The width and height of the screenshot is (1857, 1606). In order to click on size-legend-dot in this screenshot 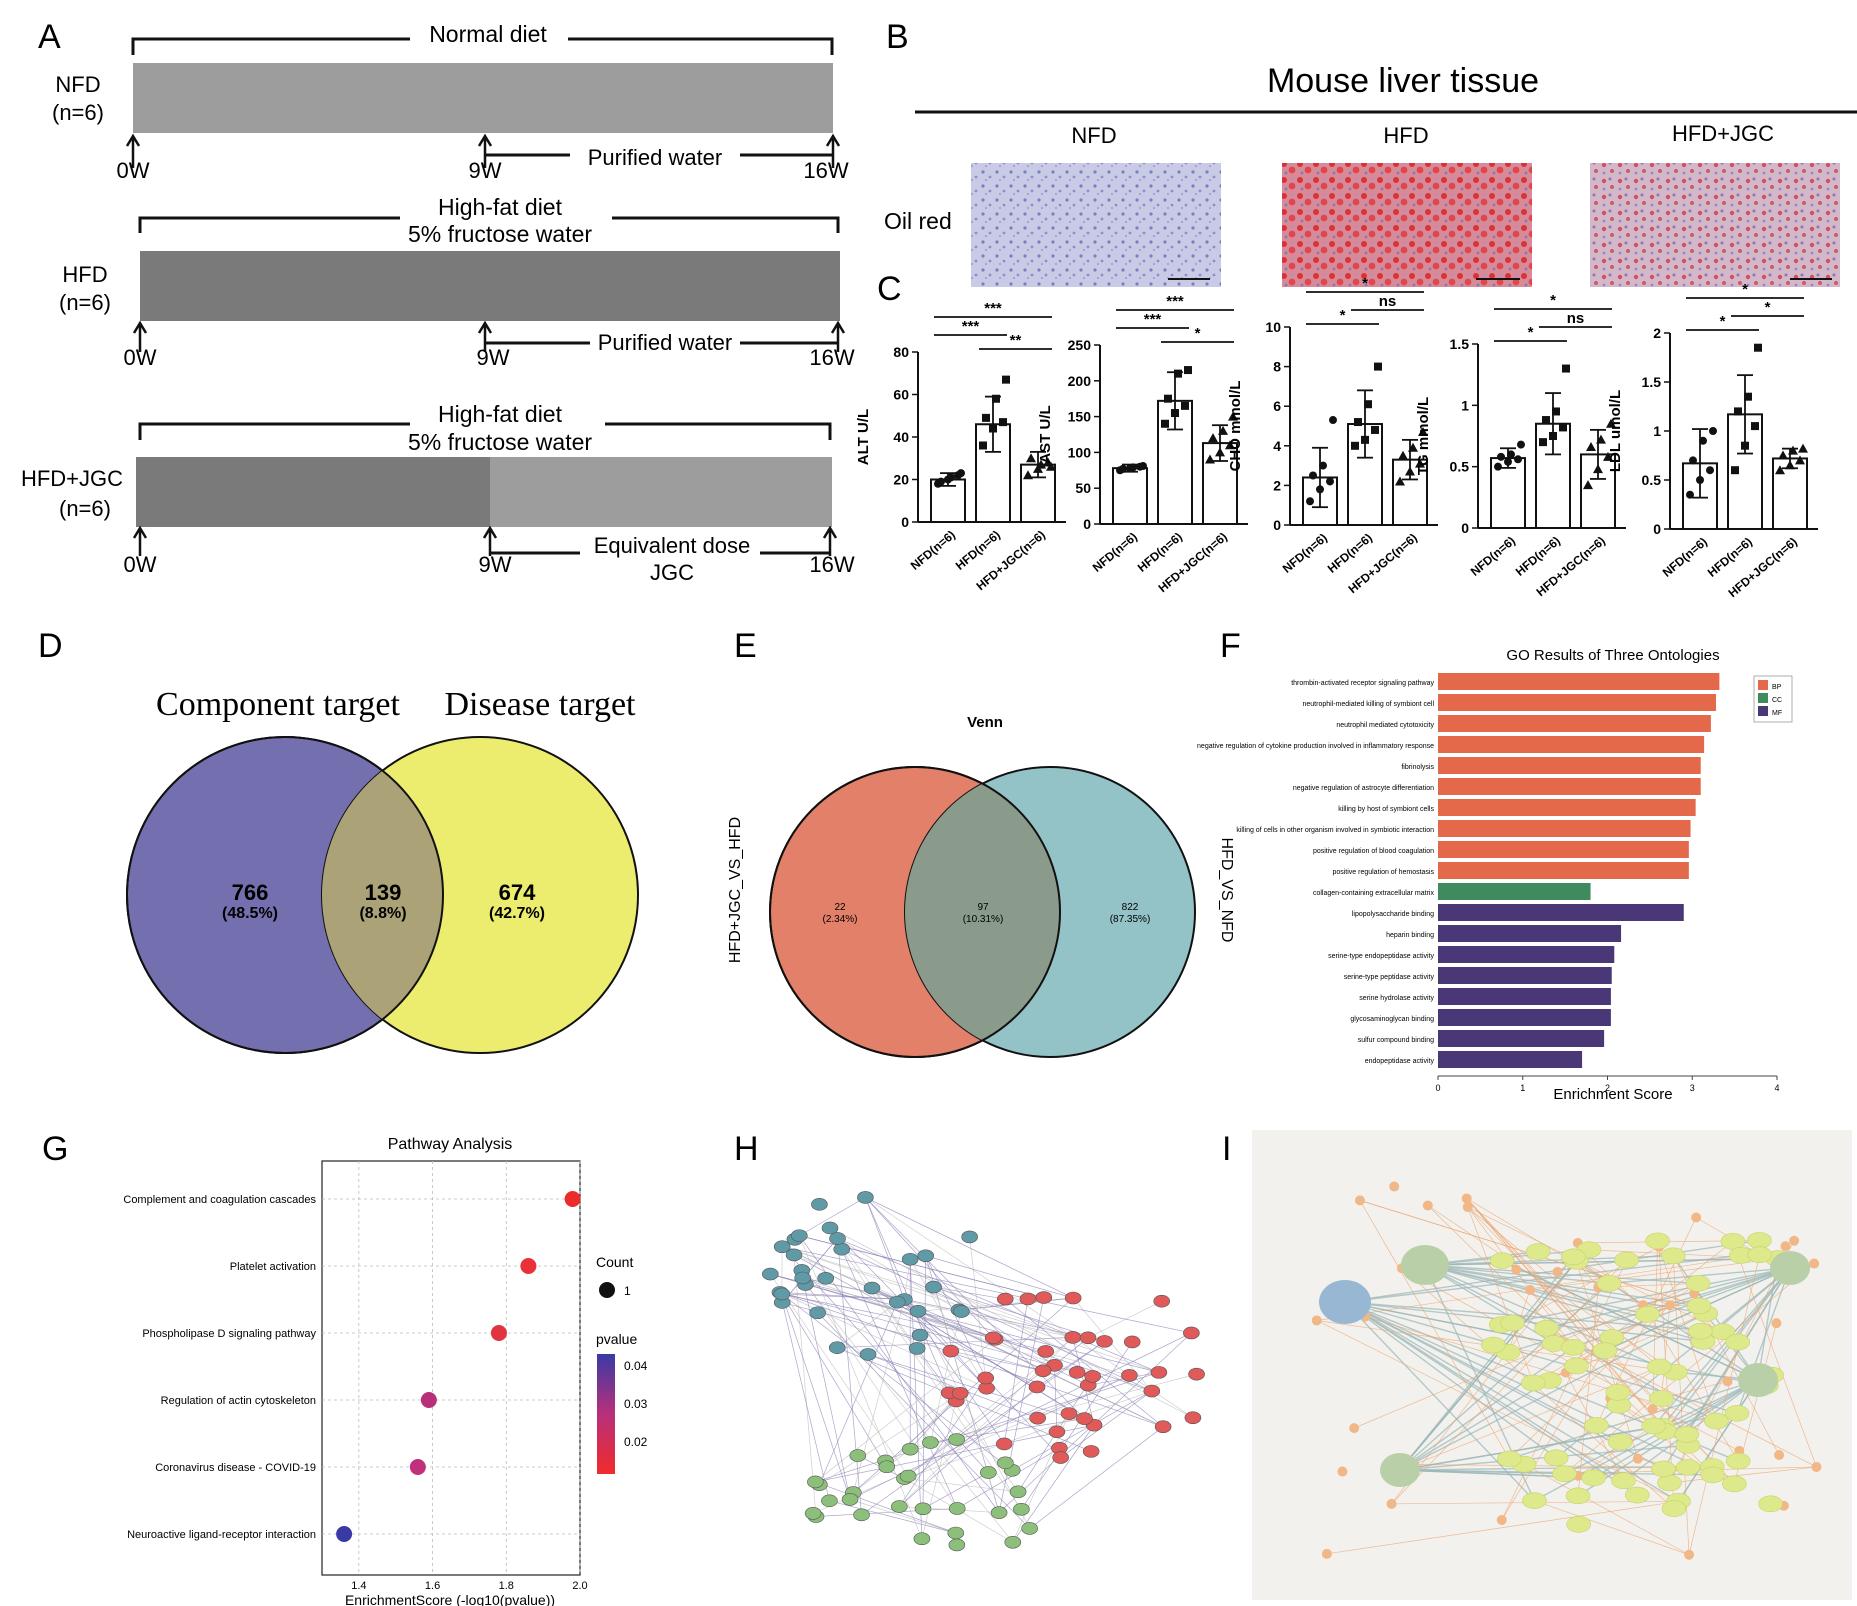, I will do `click(607, 1290)`.